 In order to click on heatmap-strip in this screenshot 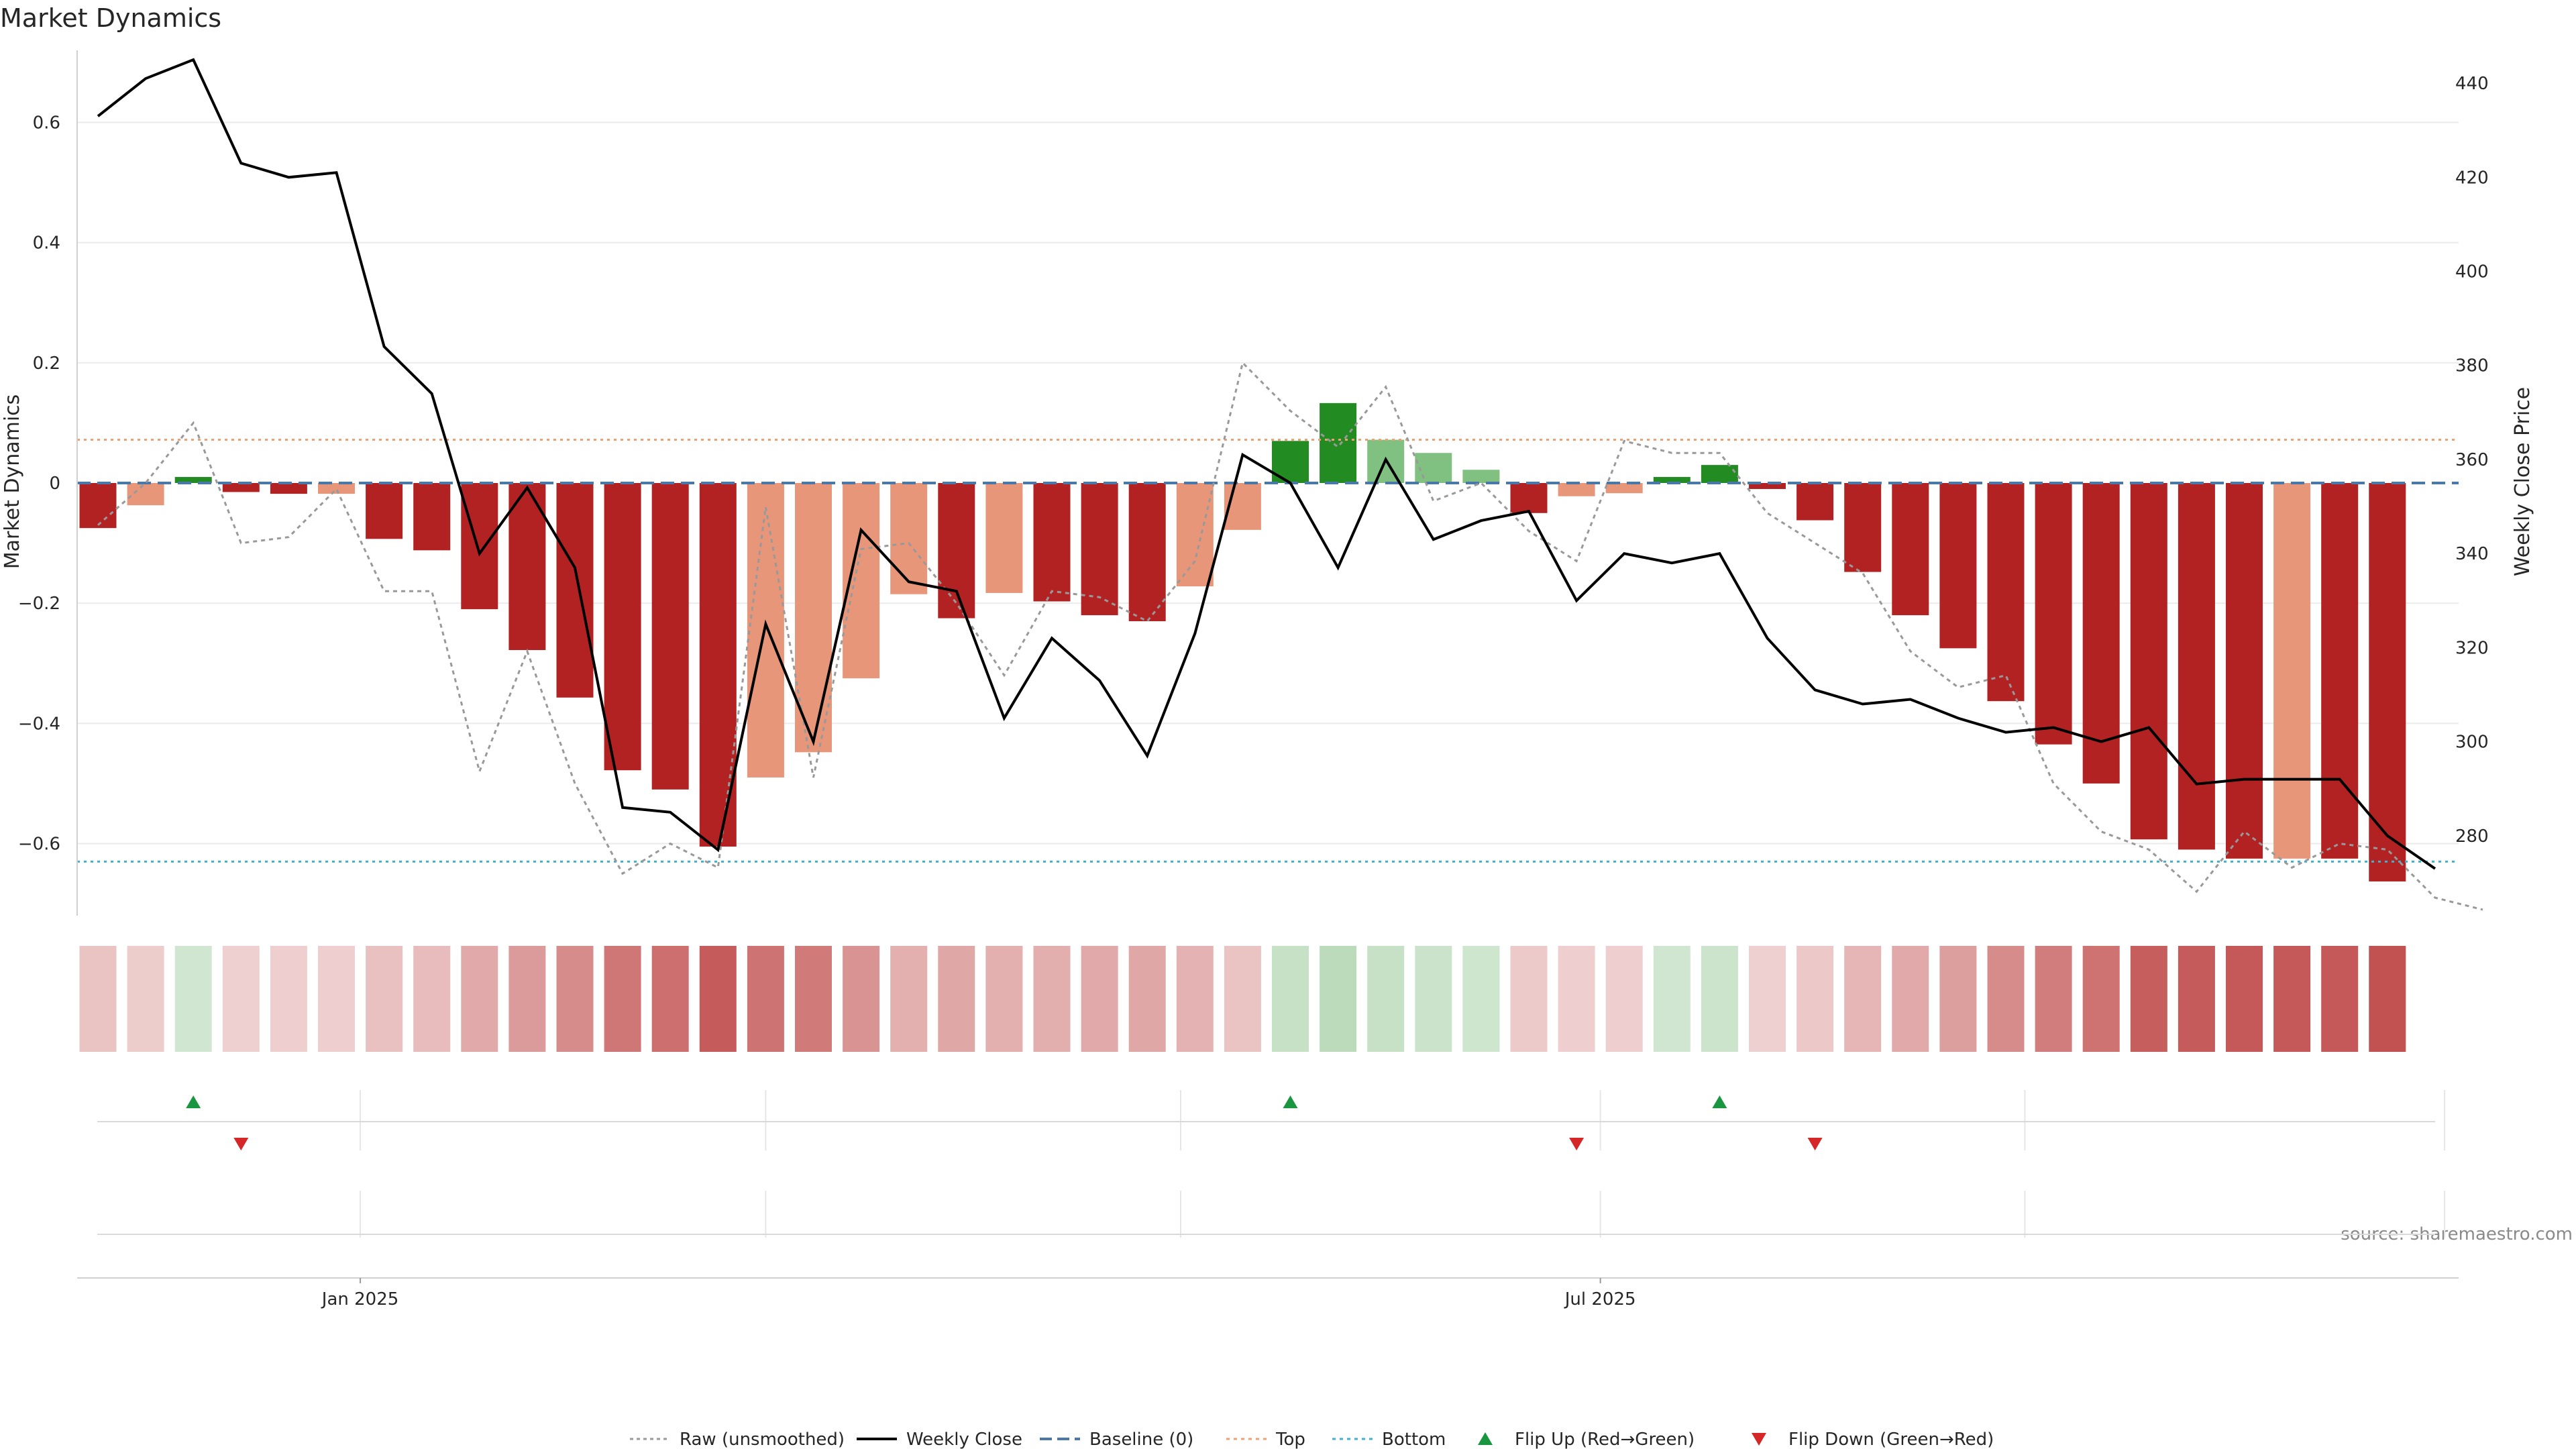, I will do `click(1242, 999)`.